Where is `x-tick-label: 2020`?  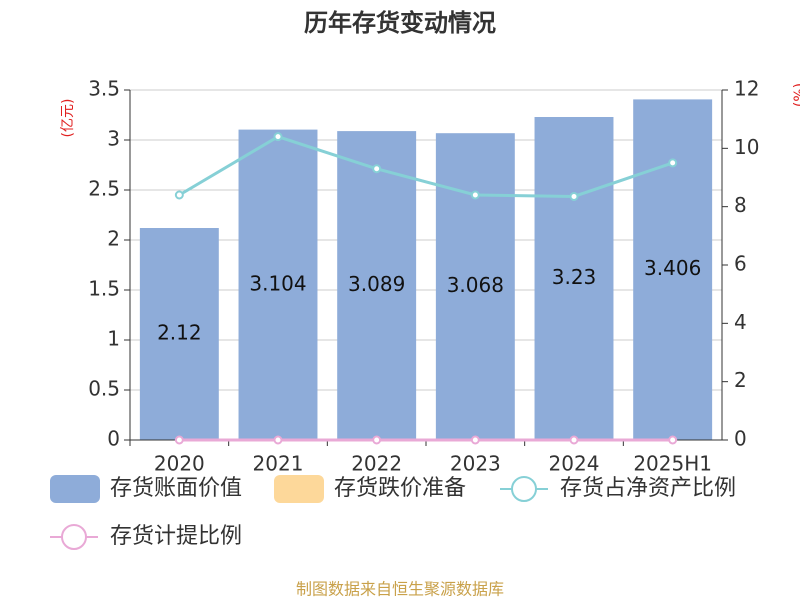
x-tick-label: 2020 is located at coordinates (179, 464).